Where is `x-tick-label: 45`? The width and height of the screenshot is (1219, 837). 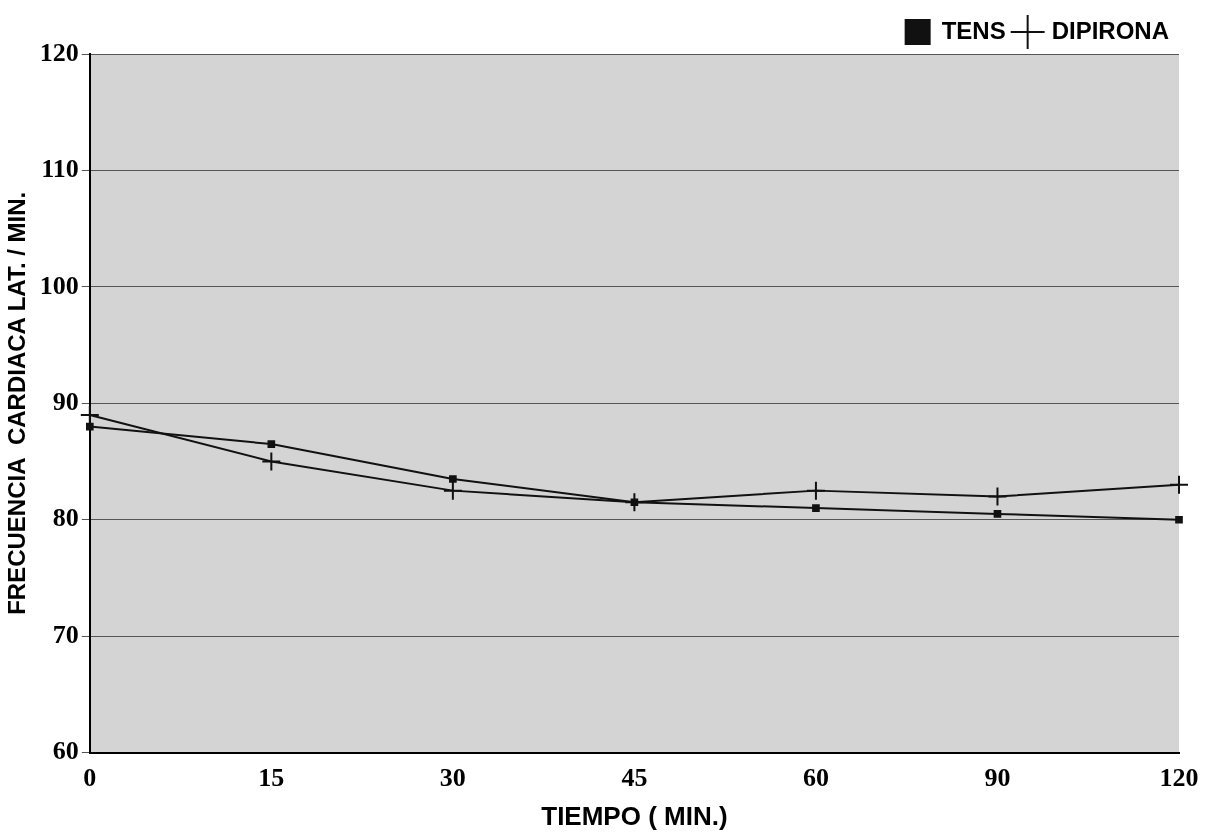
x-tick-label: 45 is located at coordinates (634, 777).